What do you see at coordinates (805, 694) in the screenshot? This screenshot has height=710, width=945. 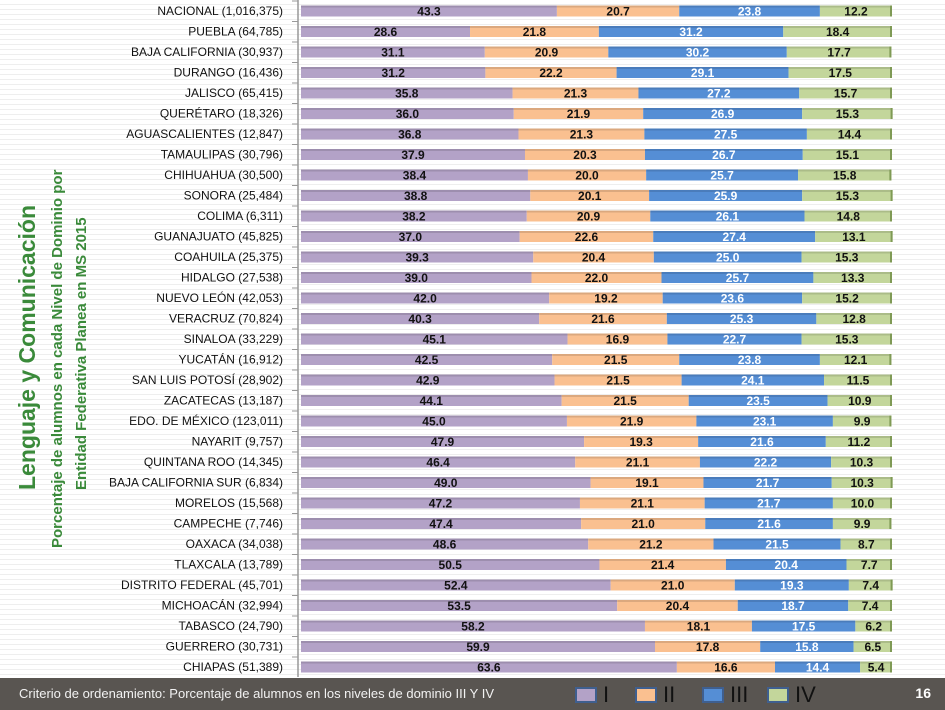 I see `legend-label-IV: IV` at bounding box center [805, 694].